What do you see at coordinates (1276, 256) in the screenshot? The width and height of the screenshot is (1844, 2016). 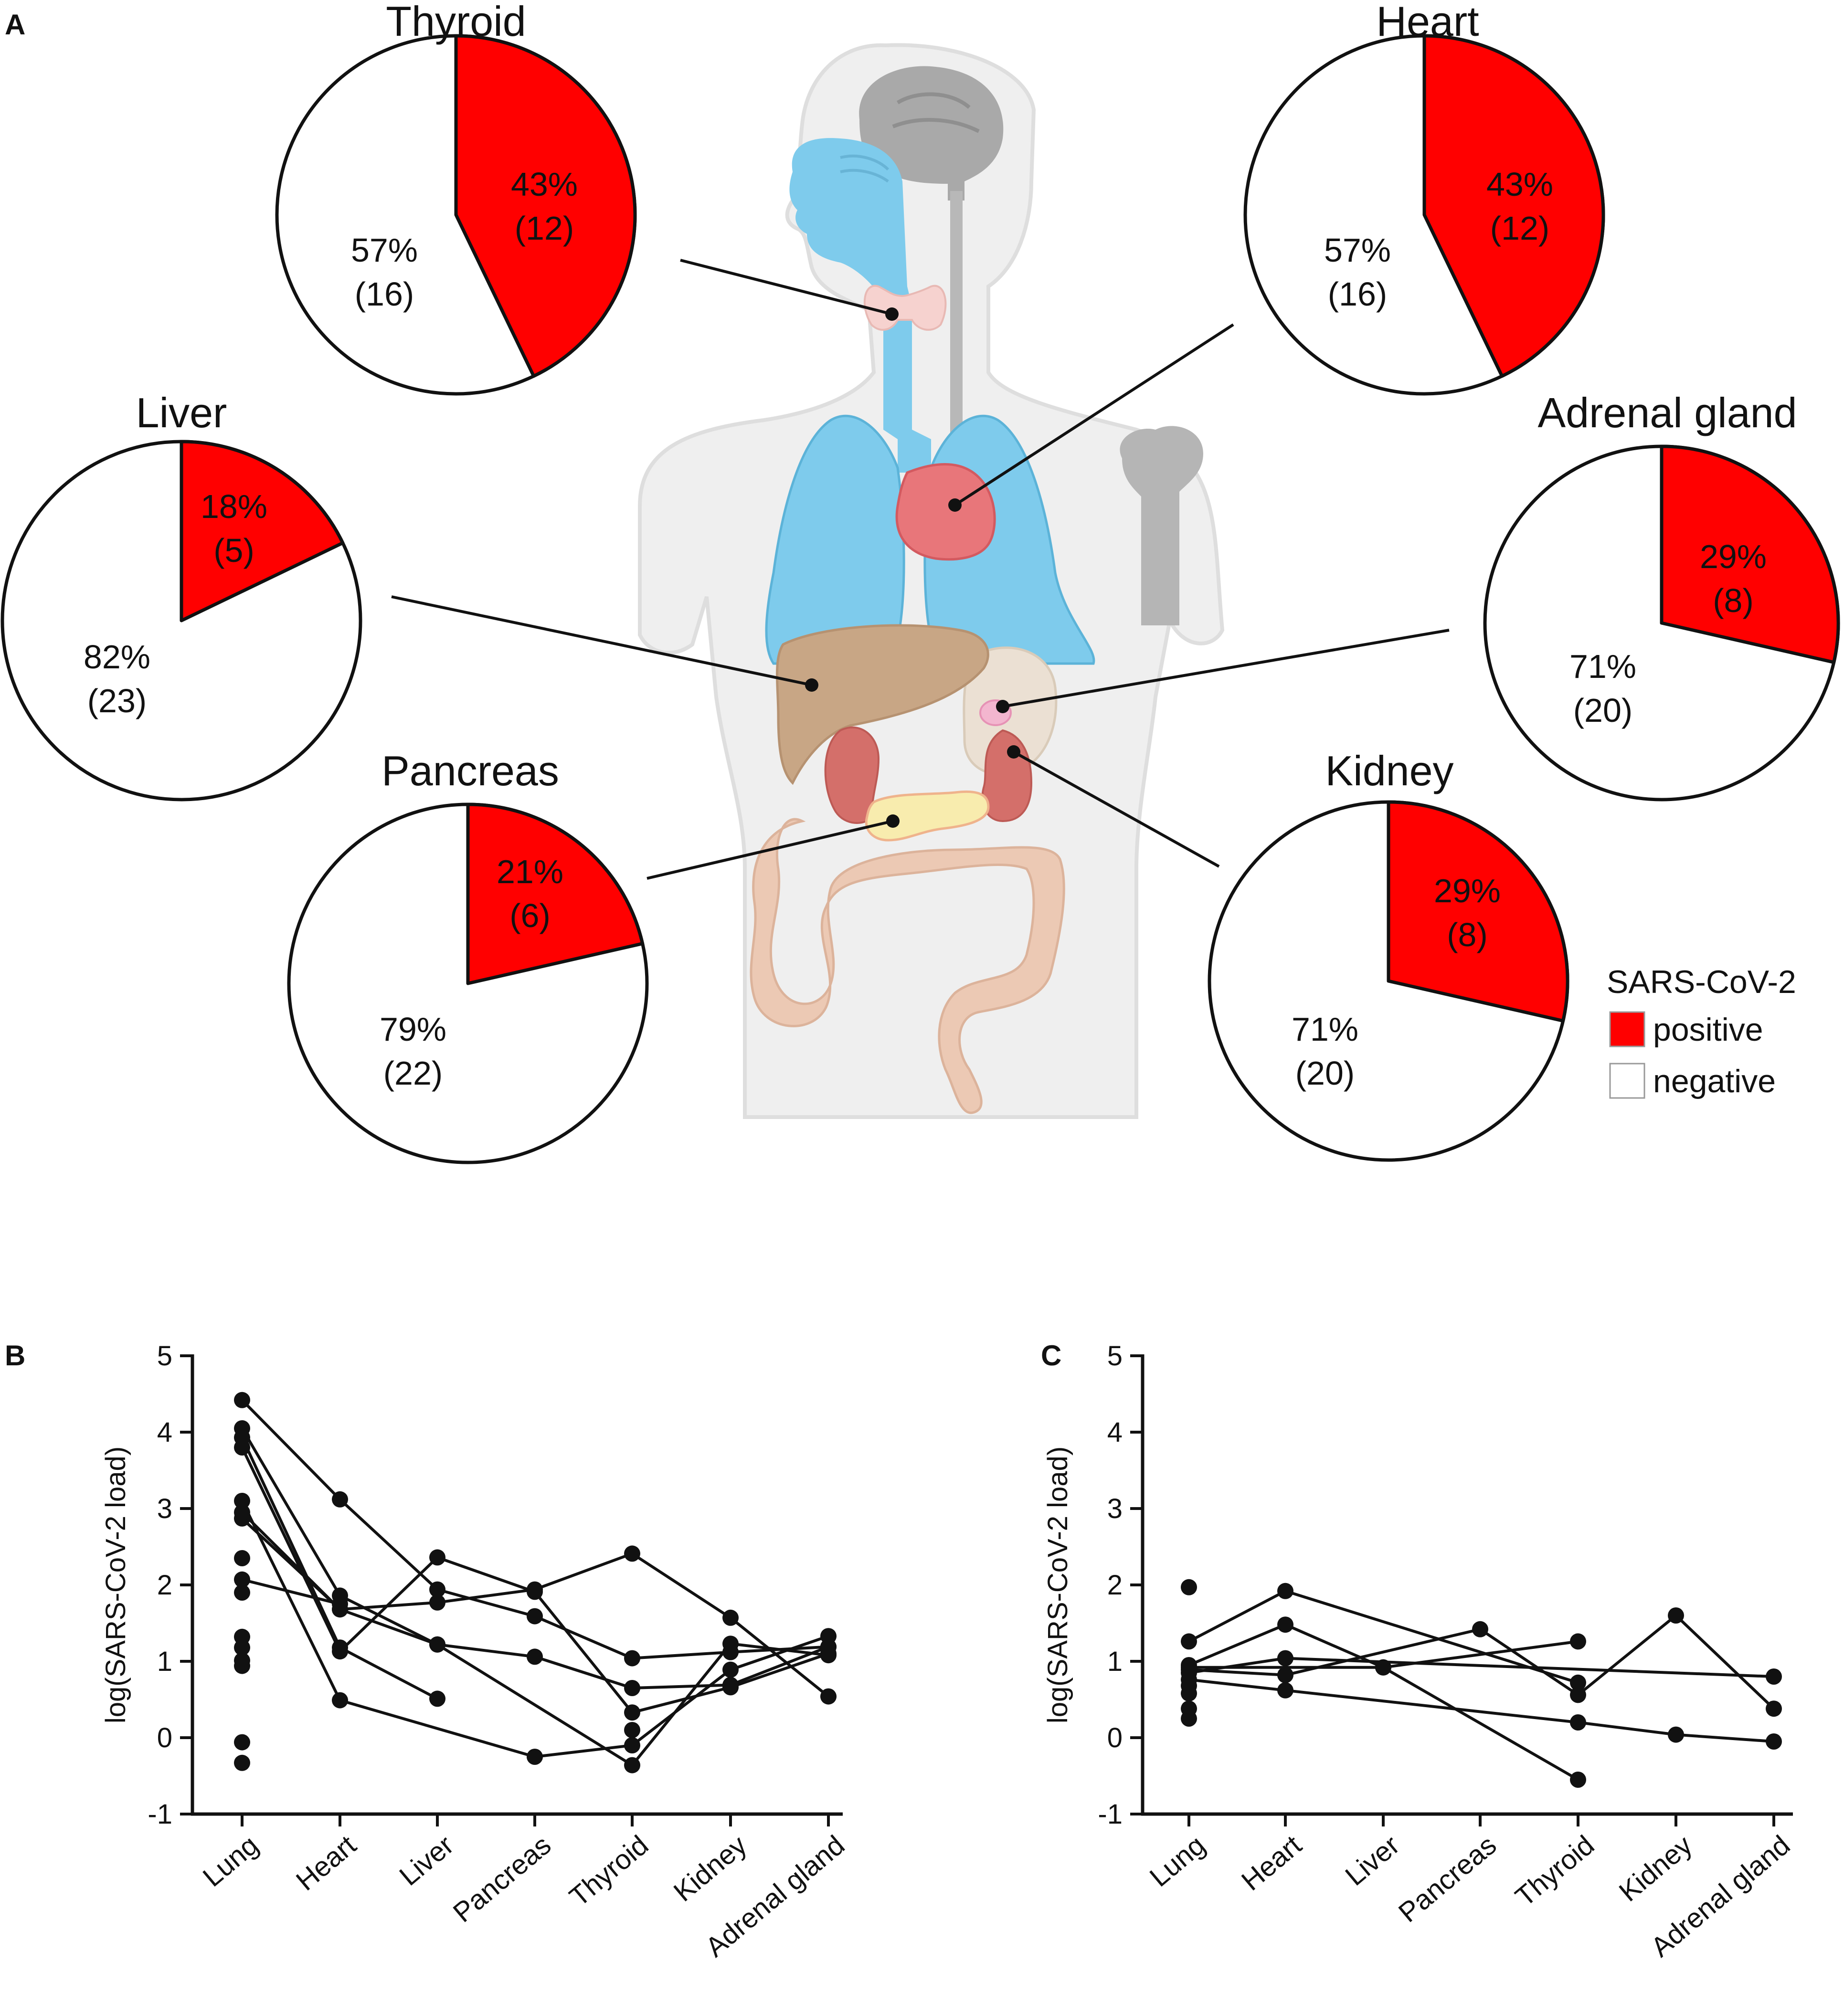 I see `pie-heart: Heart 43% (12) 57% (16)` at bounding box center [1276, 256].